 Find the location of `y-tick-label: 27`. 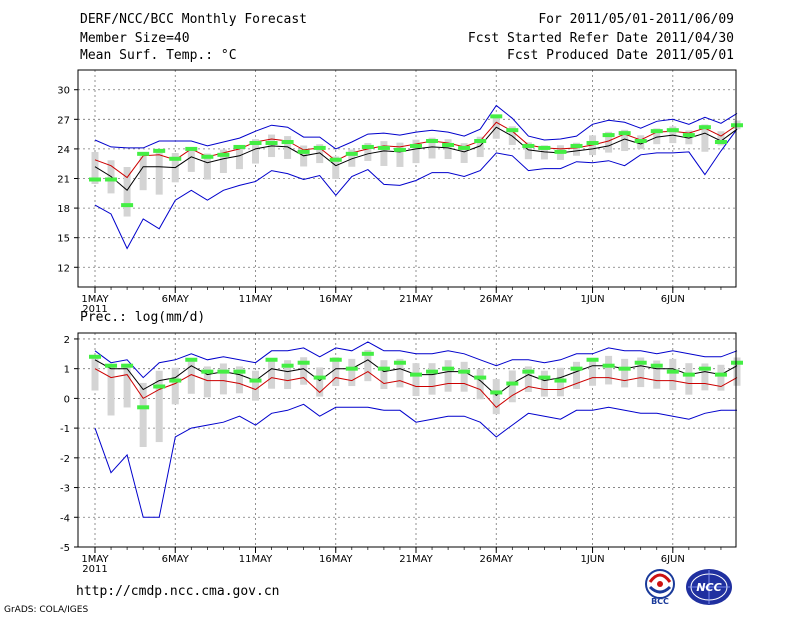

y-tick-label: 27 is located at coordinates (63, 120).